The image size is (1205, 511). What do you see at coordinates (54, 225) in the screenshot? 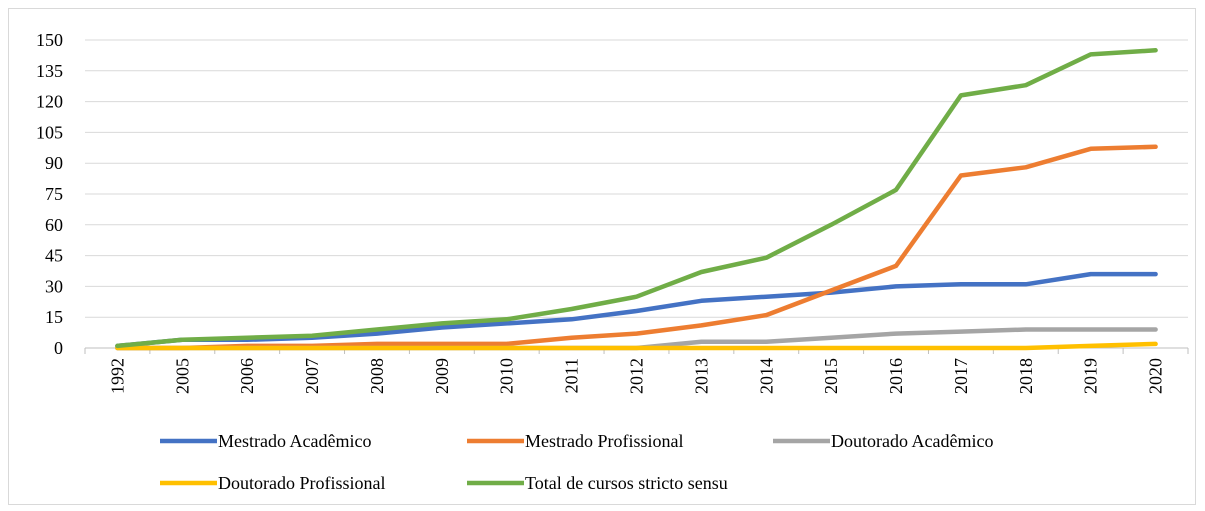
I see `y-tick-label: 60` at bounding box center [54, 225].